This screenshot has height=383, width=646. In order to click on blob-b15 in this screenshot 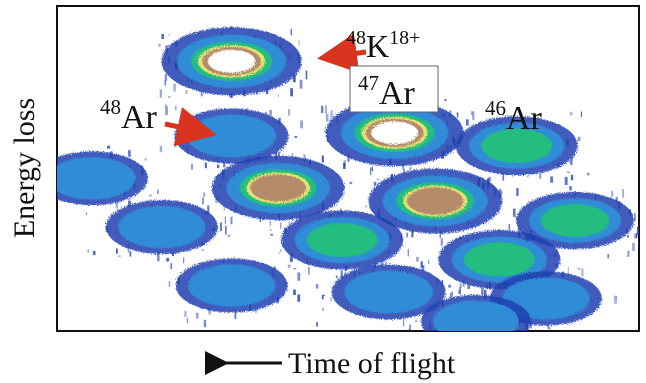, I will do `click(476, 312)`.